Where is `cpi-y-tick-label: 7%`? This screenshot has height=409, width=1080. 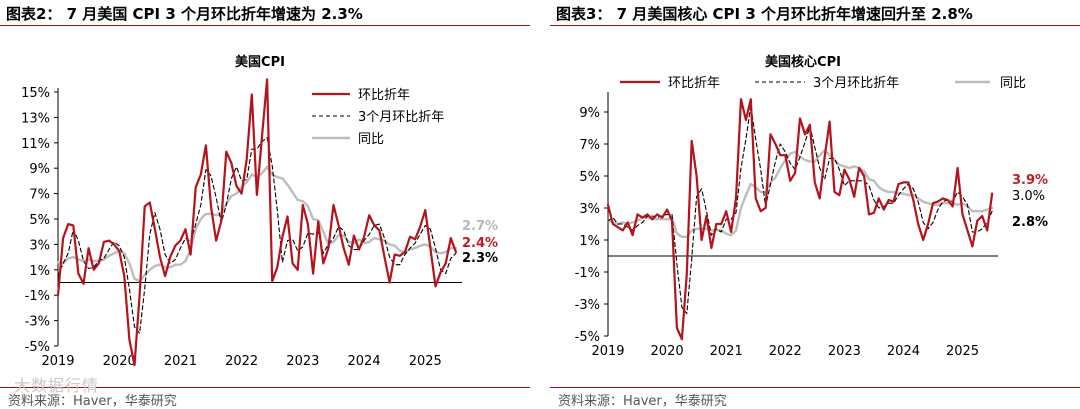 cpi-y-tick-label: 7% is located at coordinates (39, 195).